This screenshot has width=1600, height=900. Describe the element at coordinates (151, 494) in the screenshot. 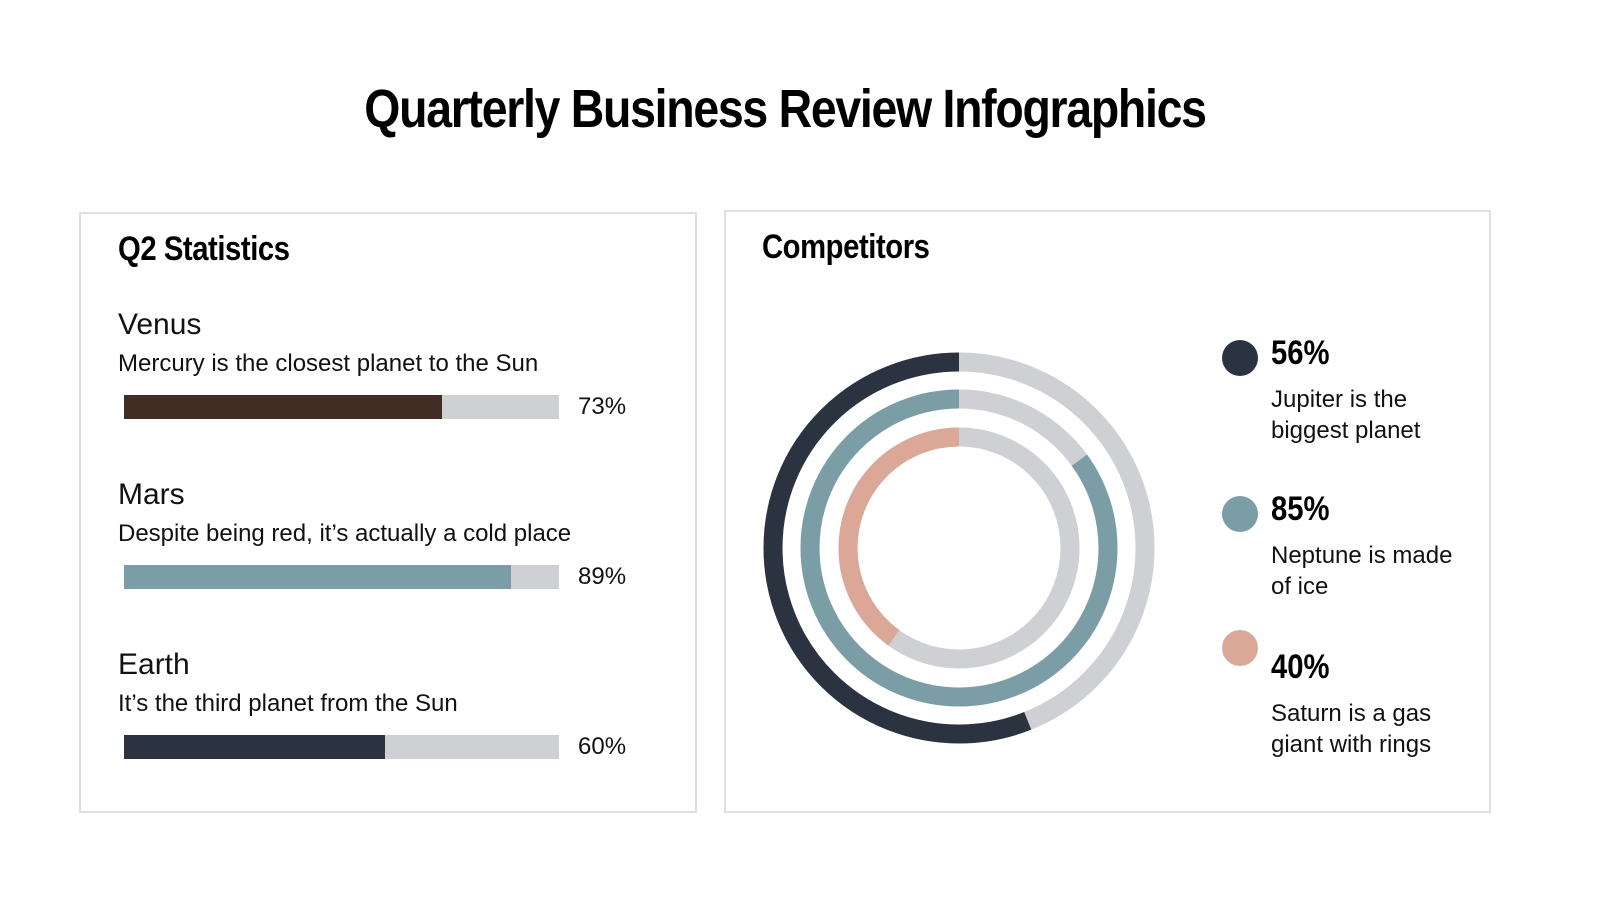

I see `stat-name: Mars` at that location.